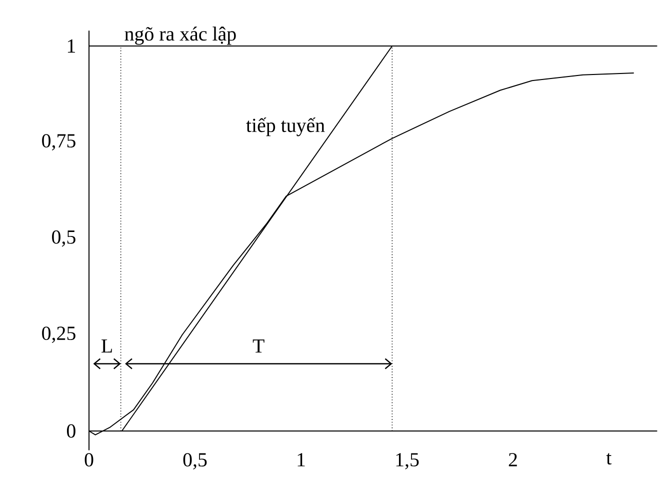  What do you see at coordinates (71, 431) in the screenshot?
I see `y-tick-label: 0` at bounding box center [71, 431].